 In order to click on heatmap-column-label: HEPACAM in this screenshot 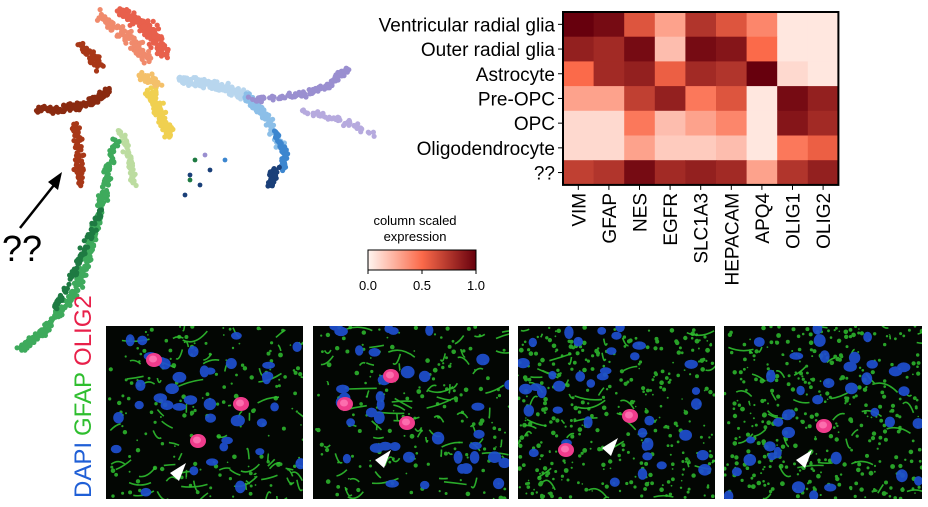, I will do `click(732, 239)`.